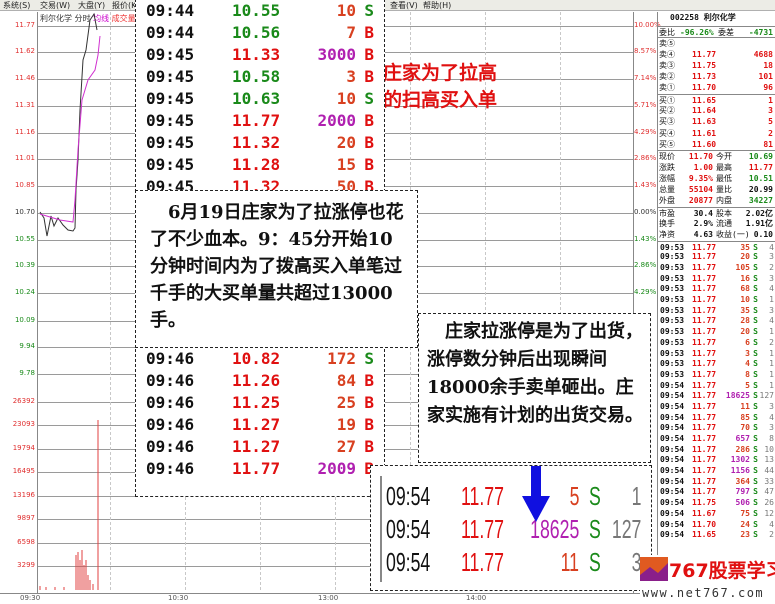  What do you see at coordinates (704, 100) in the screenshot?
I see `quote-cell: 11.65` at bounding box center [704, 100].